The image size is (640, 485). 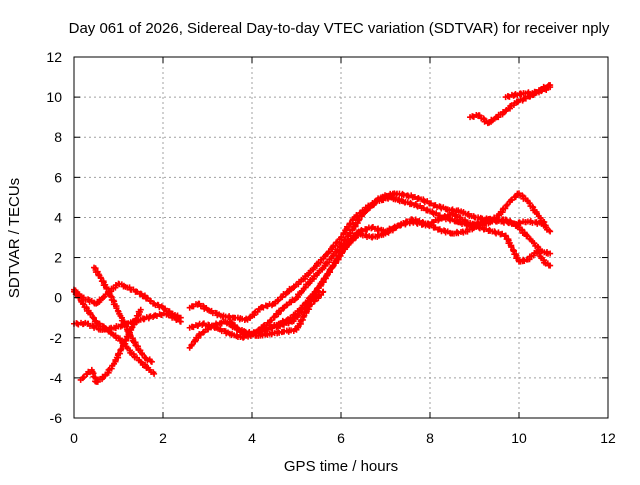 I want to click on y-tick-label: 6, so click(x=58, y=177).